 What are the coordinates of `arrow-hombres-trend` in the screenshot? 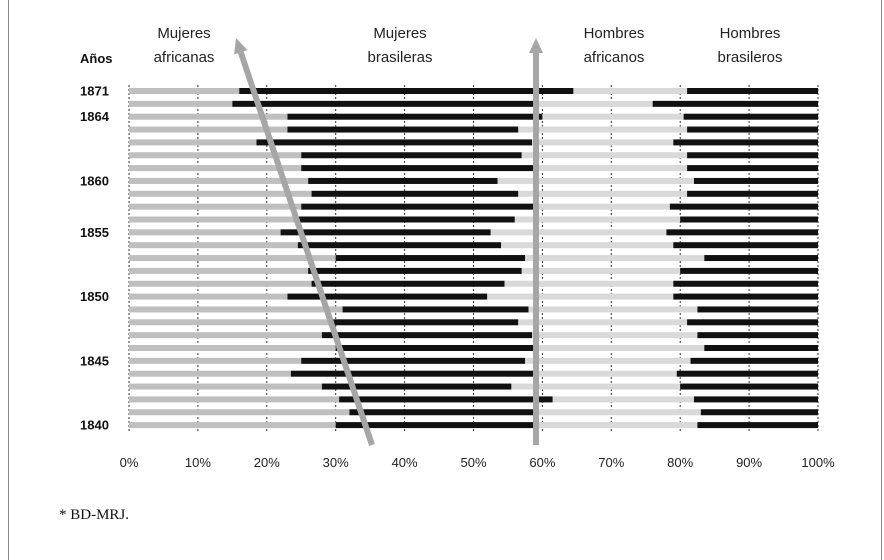 It's located at (536, 241).